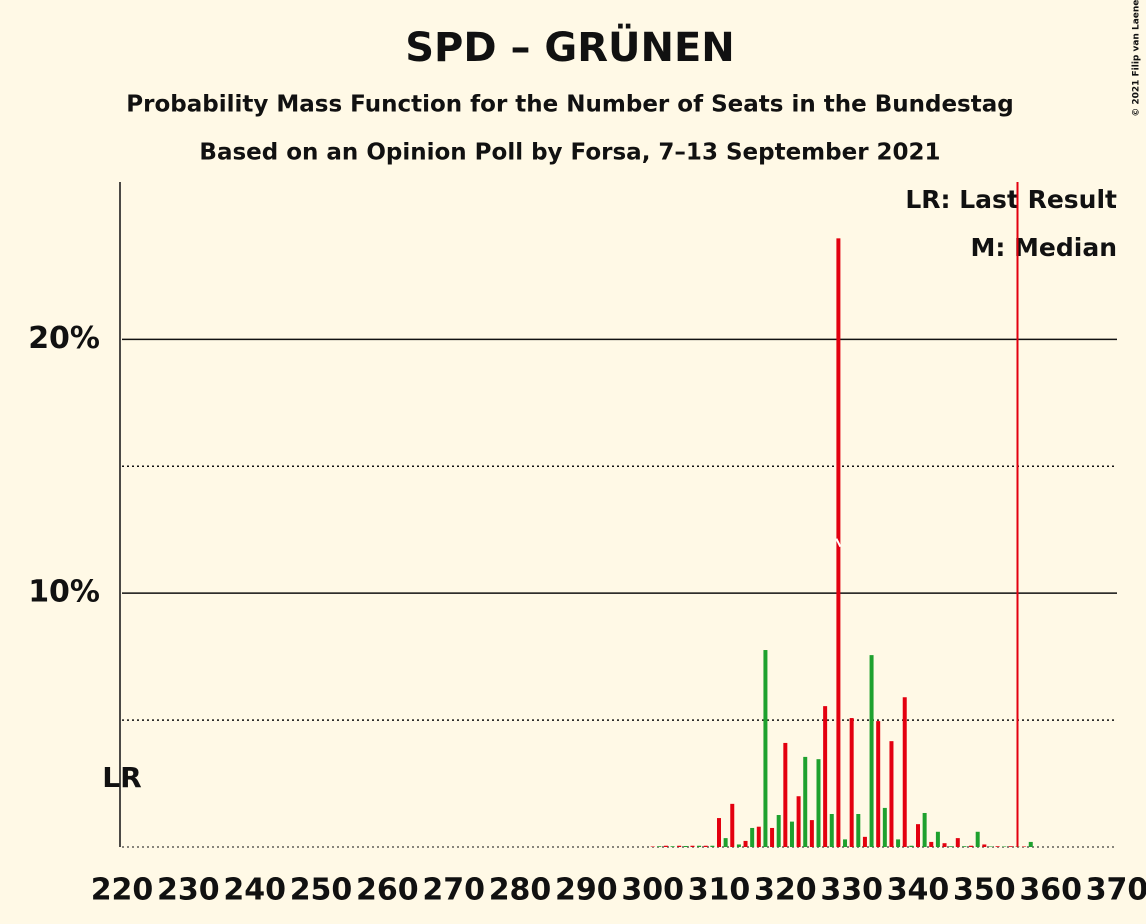 The width and height of the screenshot is (1146, 924). I want to click on x-tick-label: 240, so click(254, 890).